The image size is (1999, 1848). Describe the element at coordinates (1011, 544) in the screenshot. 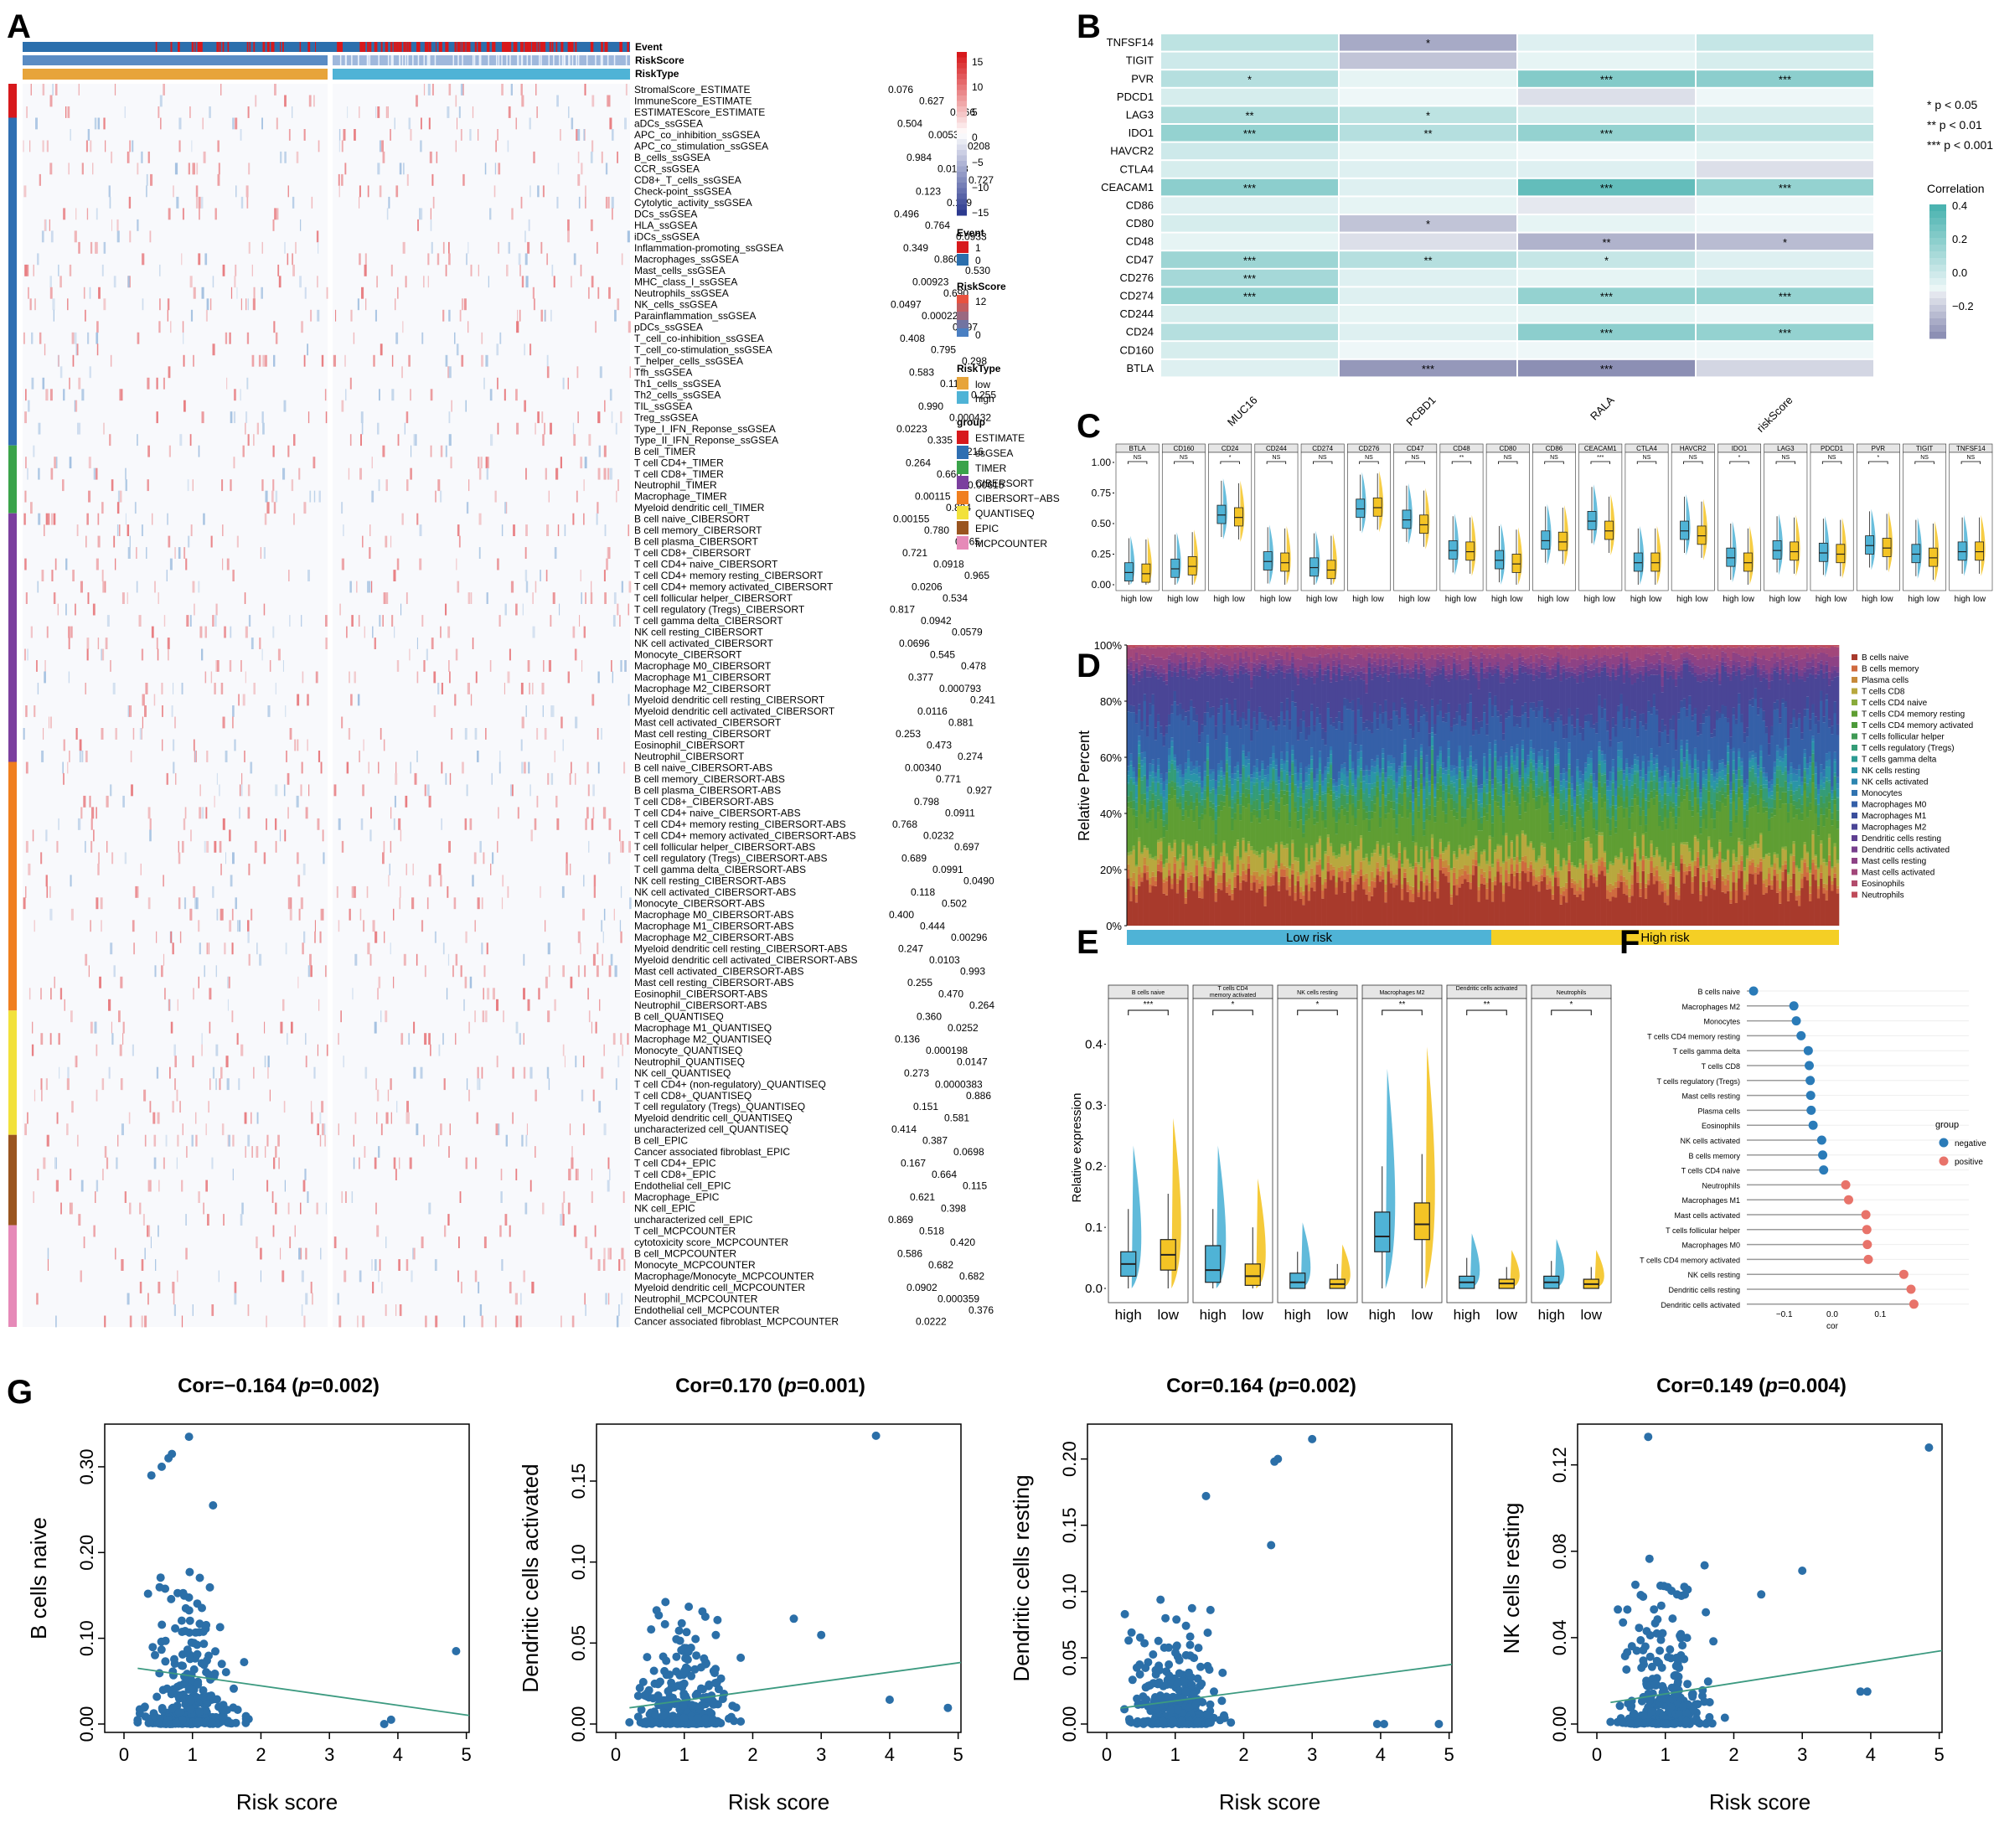

I see `legend-label: MCPCOUNTER` at that location.